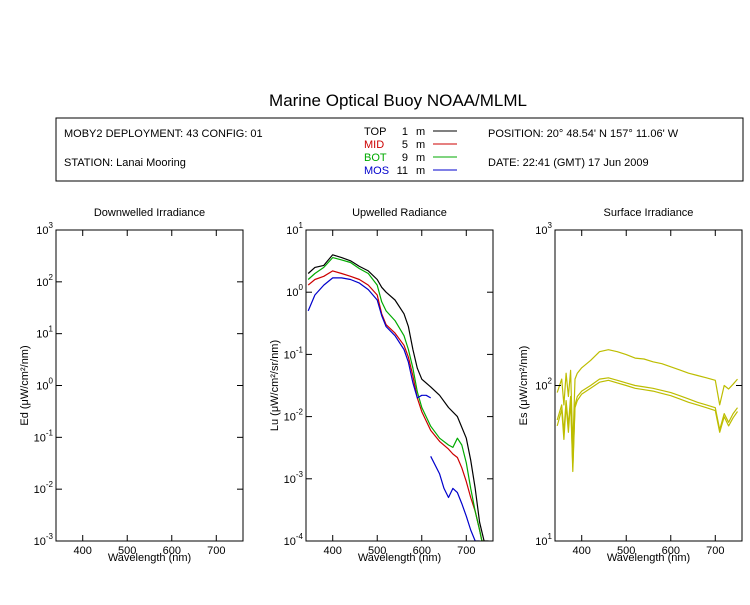  What do you see at coordinates (163, 134) in the screenshot?
I see `deployment-text: MOBY2 DEPLOYMENT: 43 CONFIG: 01` at bounding box center [163, 134].